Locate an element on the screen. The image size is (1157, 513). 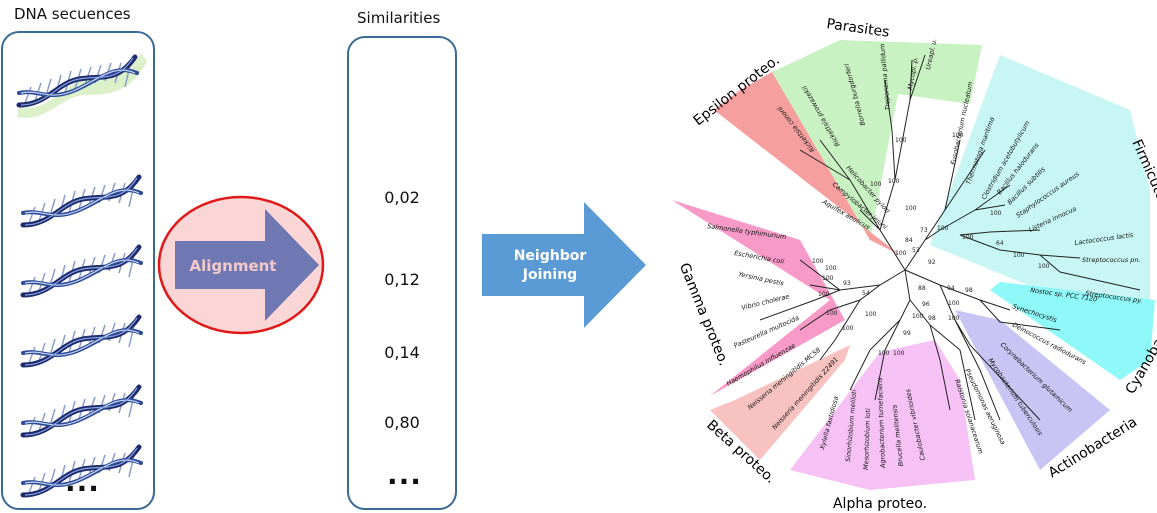
dna-sequences-icons is located at coordinates (75, 280).